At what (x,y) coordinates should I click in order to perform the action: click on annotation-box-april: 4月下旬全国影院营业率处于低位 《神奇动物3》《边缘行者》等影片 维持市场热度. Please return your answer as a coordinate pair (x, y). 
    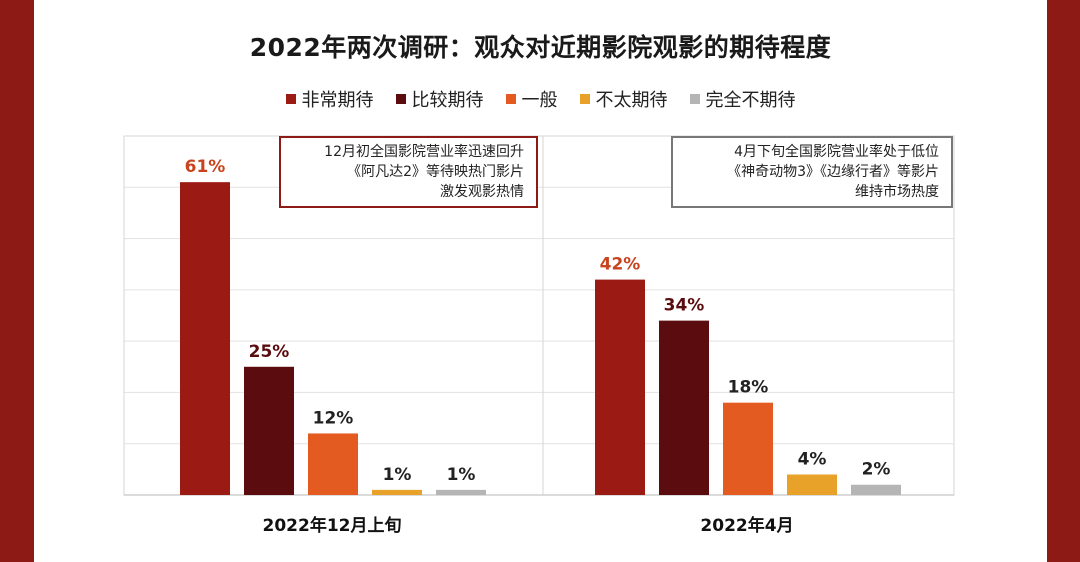
    Looking at the image, I should click on (812, 172).